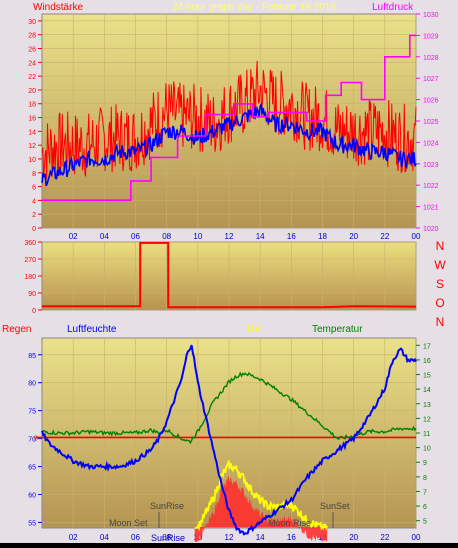  Describe the element at coordinates (427, 376) in the screenshot. I see `temperature-tick-label: 15` at that location.